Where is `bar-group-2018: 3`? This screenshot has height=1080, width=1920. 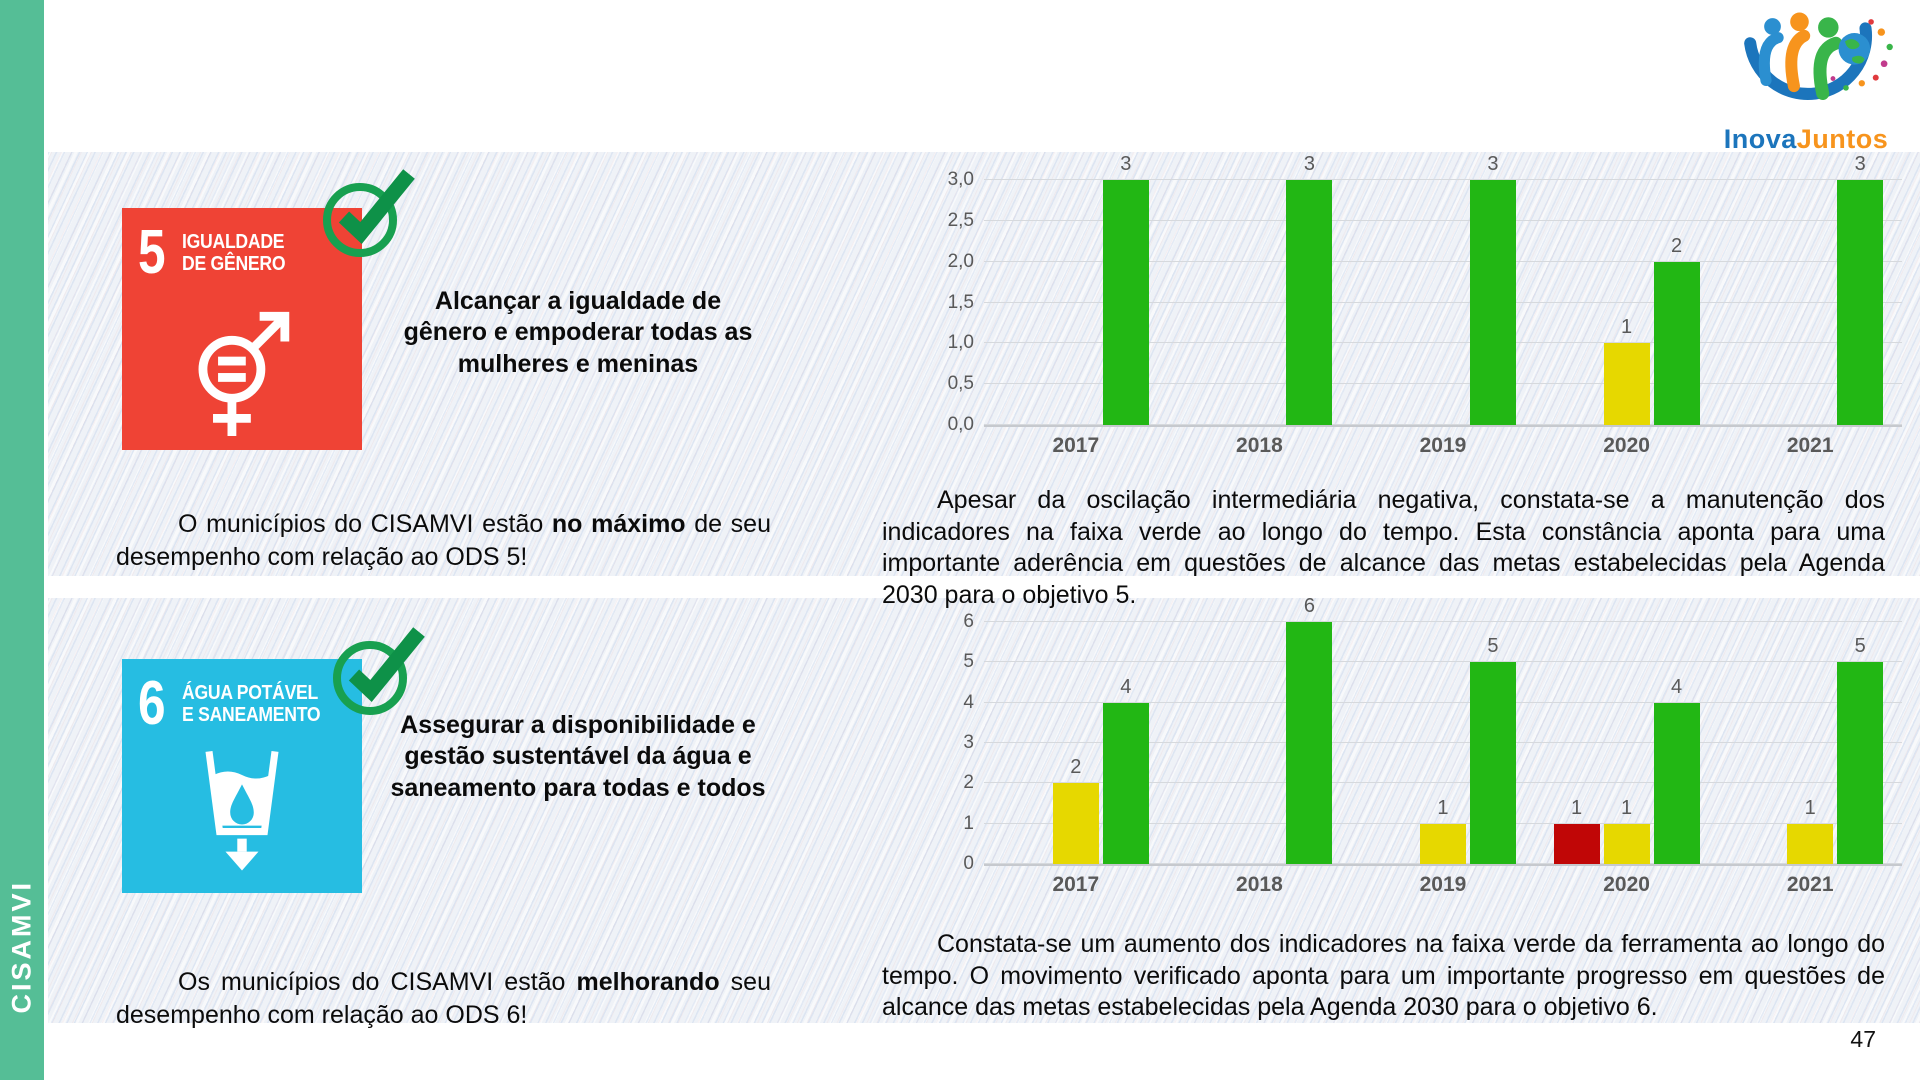
bar-group-2018: 3 is located at coordinates (1259, 289).